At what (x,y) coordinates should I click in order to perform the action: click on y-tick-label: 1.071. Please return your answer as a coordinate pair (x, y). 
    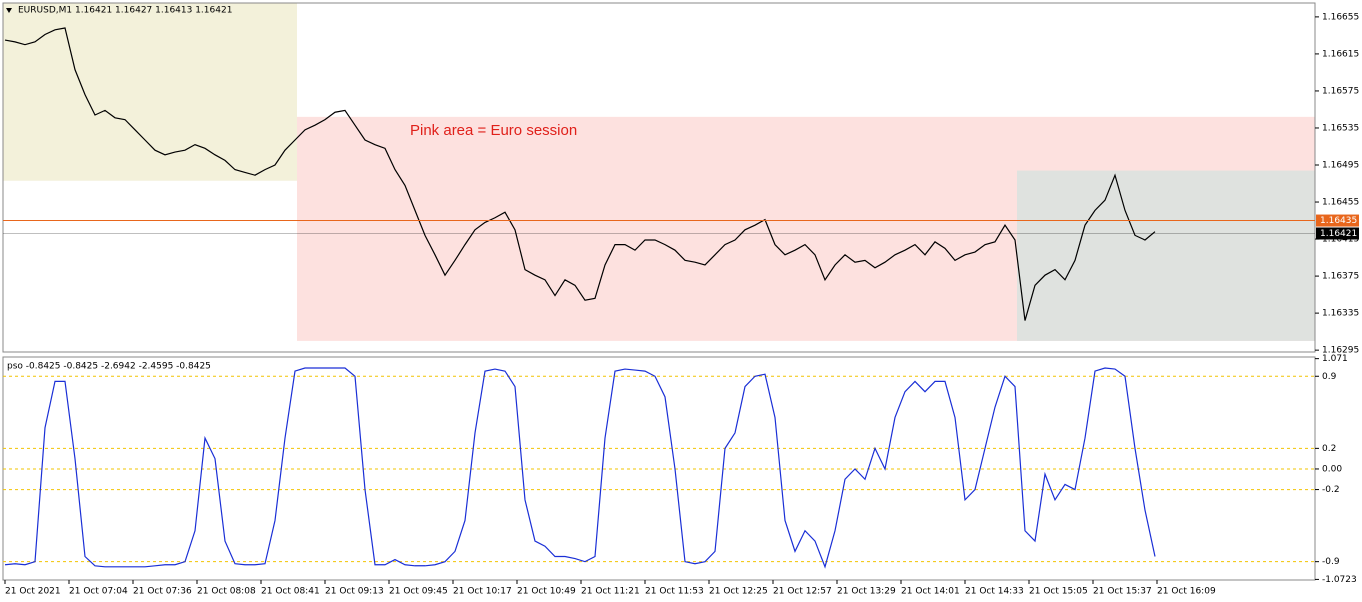
    Looking at the image, I should click on (1335, 359).